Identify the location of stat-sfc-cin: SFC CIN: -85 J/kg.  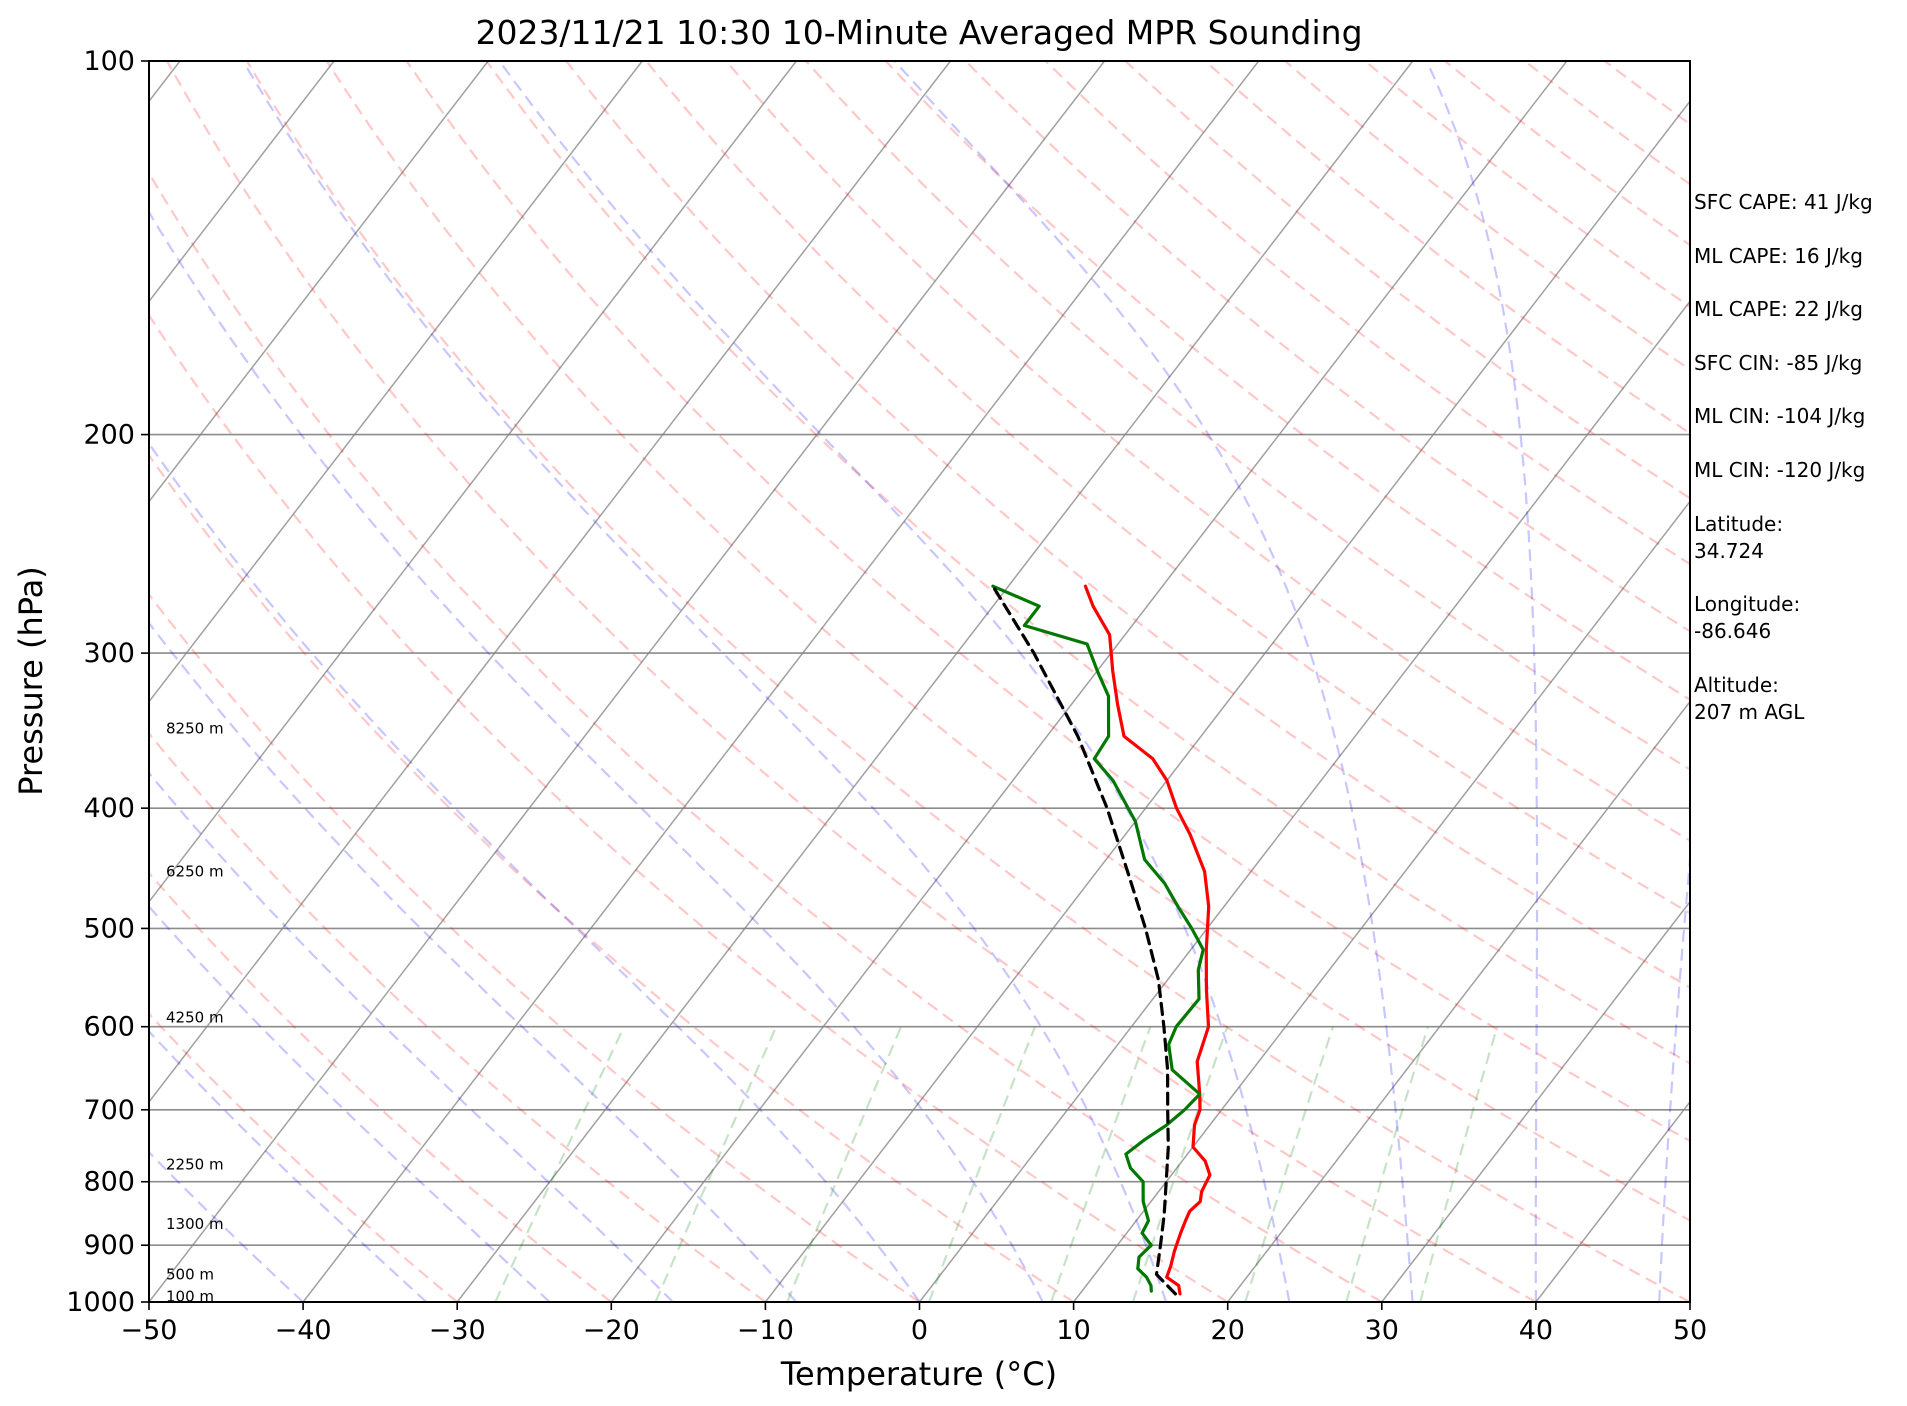
(1778, 363).